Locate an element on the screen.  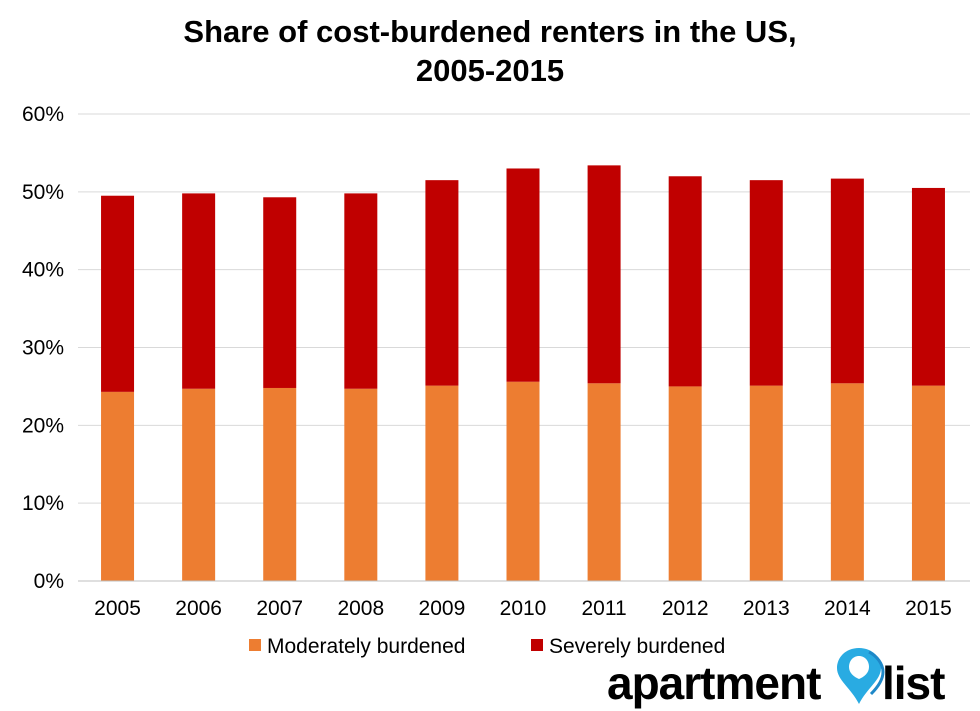
y-tick-label: 10% is located at coordinates (43, 503).